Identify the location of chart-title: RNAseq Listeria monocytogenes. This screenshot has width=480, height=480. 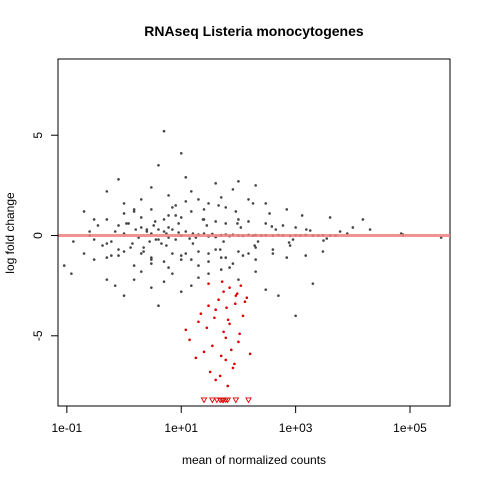
(254, 31).